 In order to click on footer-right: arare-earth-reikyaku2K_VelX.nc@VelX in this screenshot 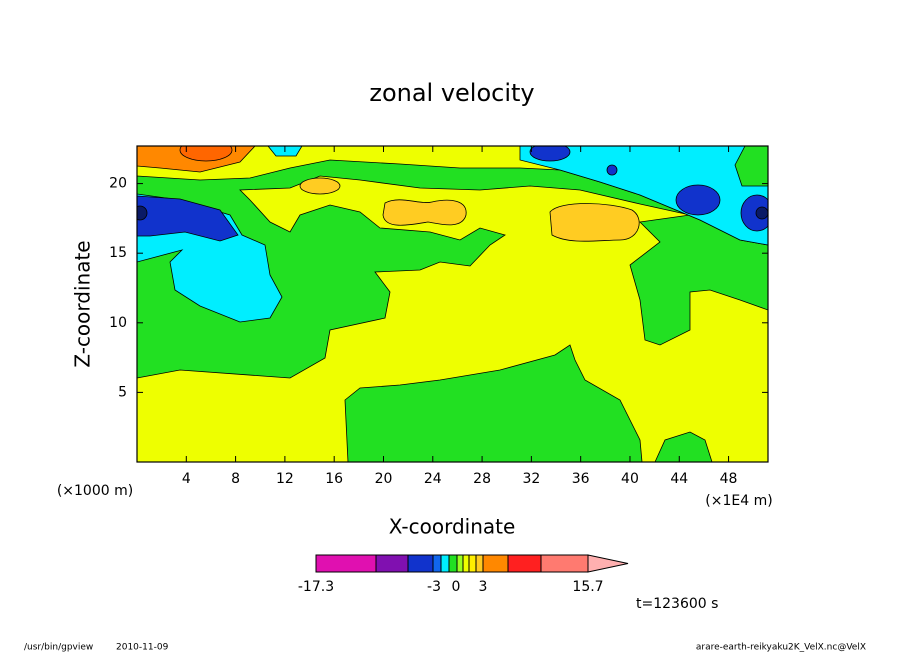, I will do `click(781, 648)`.